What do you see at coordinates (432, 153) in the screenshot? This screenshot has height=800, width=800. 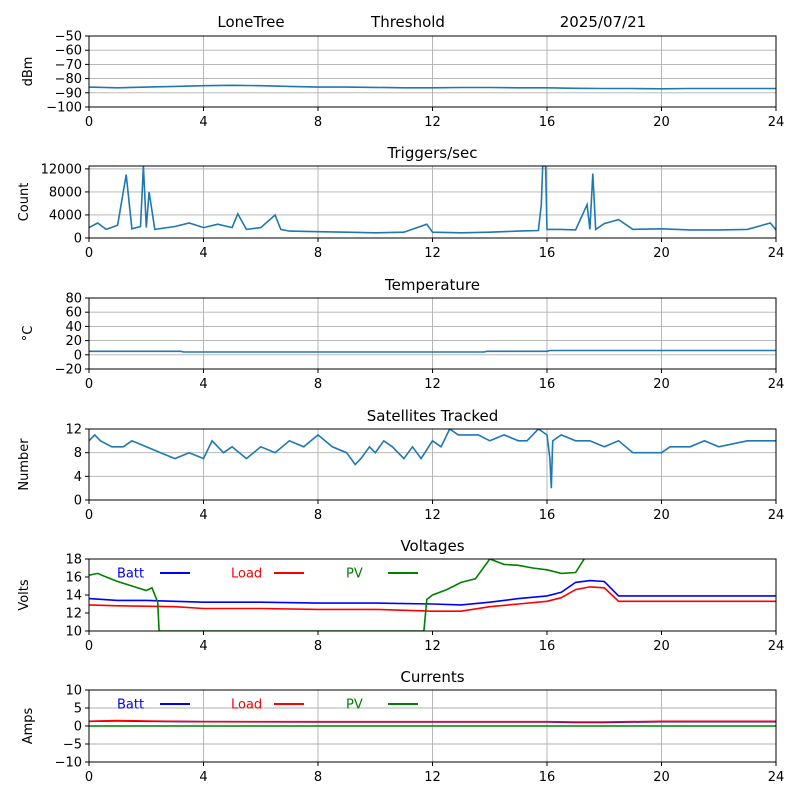 I see `panel-title: Triggers/sec` at bounding box center [432, 153].